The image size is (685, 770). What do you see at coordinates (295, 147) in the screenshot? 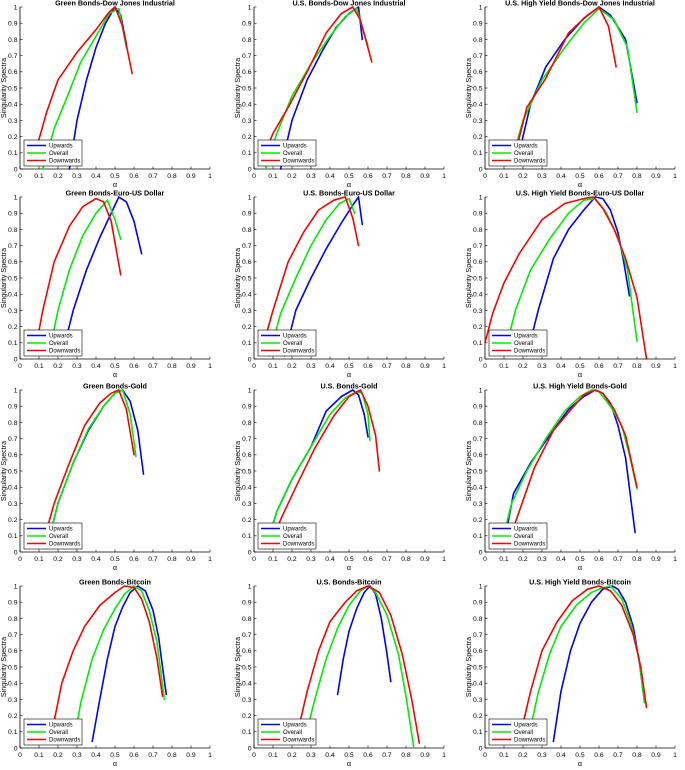
I see `legend-label: Upwards` at bounding box center [295, 147].